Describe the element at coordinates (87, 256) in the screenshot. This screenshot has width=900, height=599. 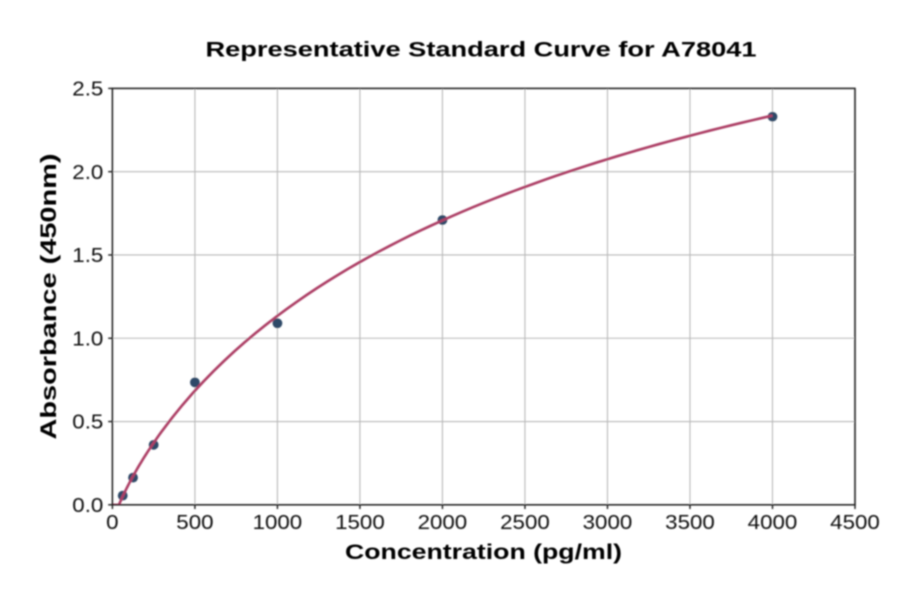
I see `svg-text: 1.5` at that location.